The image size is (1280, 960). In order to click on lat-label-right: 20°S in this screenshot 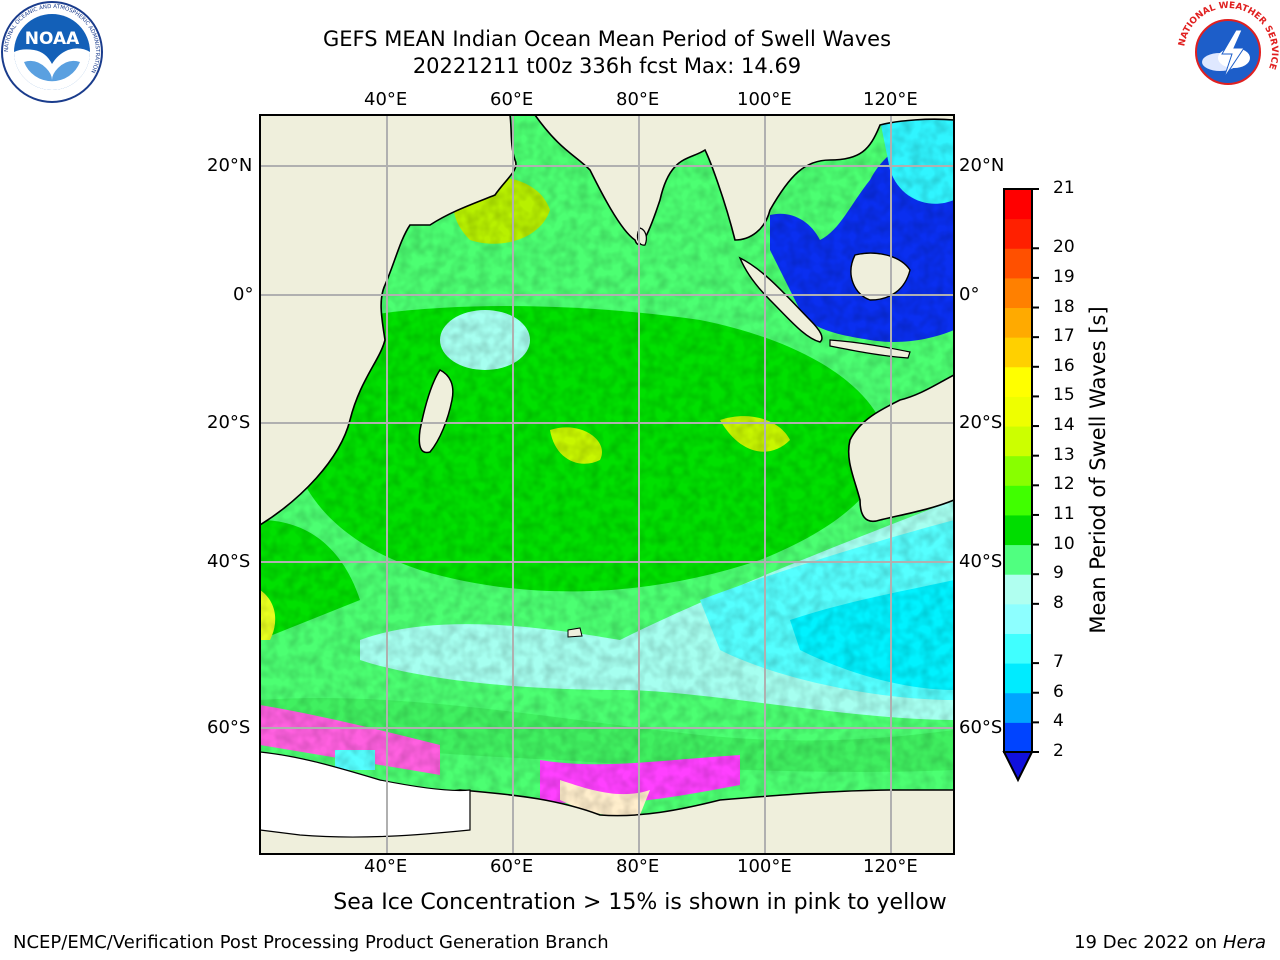, I will do `click(981, 422)`.